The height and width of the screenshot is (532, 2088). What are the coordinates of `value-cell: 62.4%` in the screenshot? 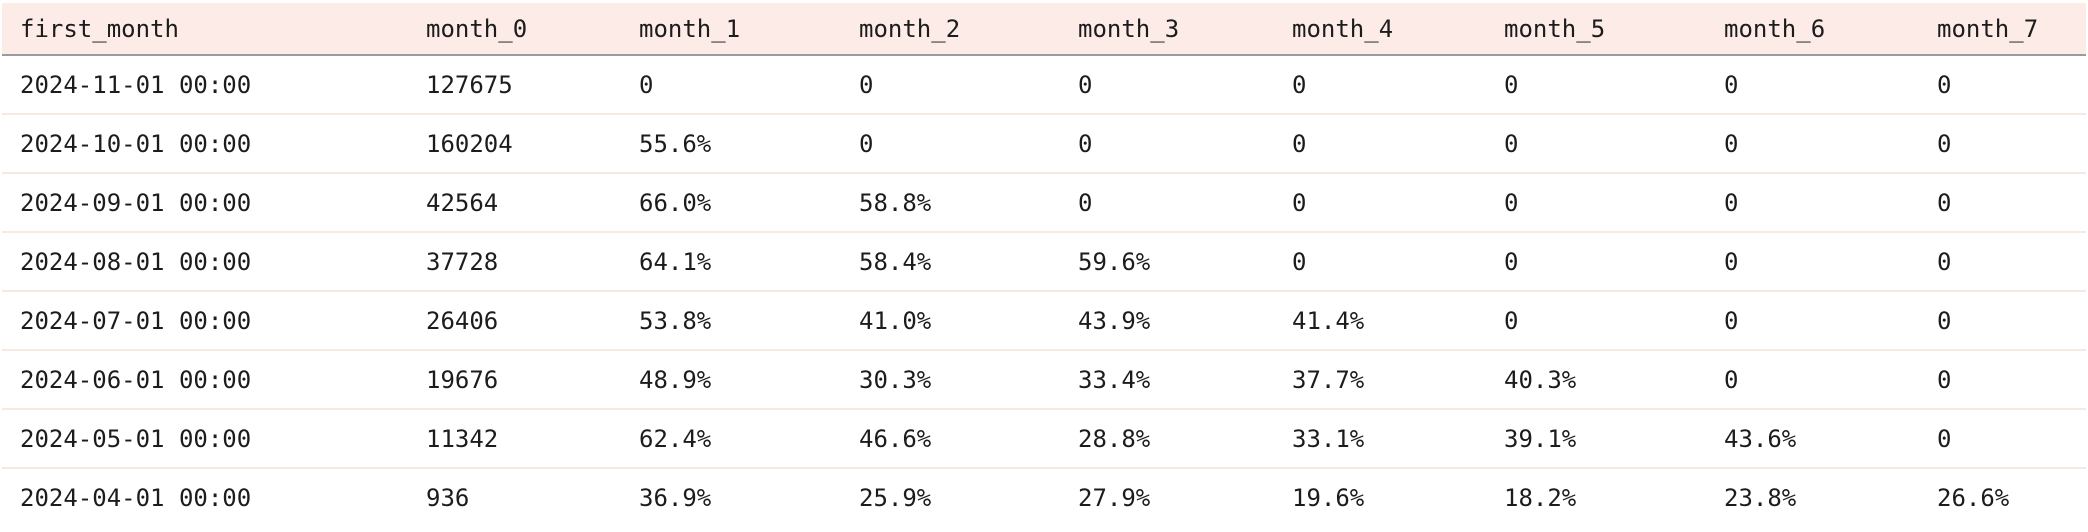 It's located at (749, 439).